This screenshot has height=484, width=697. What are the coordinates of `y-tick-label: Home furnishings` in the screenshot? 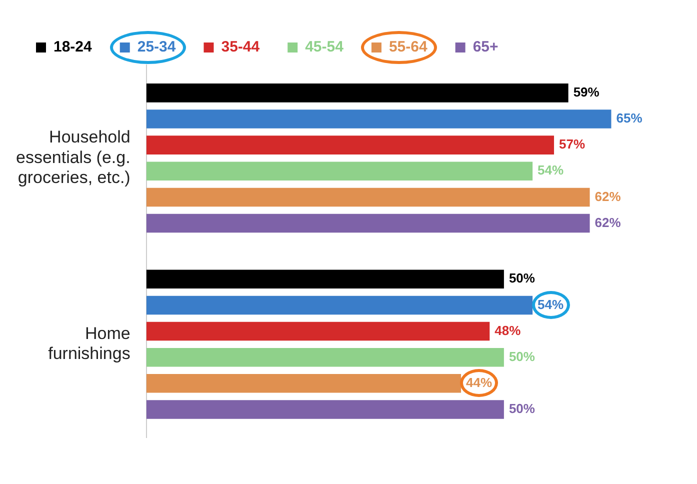 It's located at (89, 344).